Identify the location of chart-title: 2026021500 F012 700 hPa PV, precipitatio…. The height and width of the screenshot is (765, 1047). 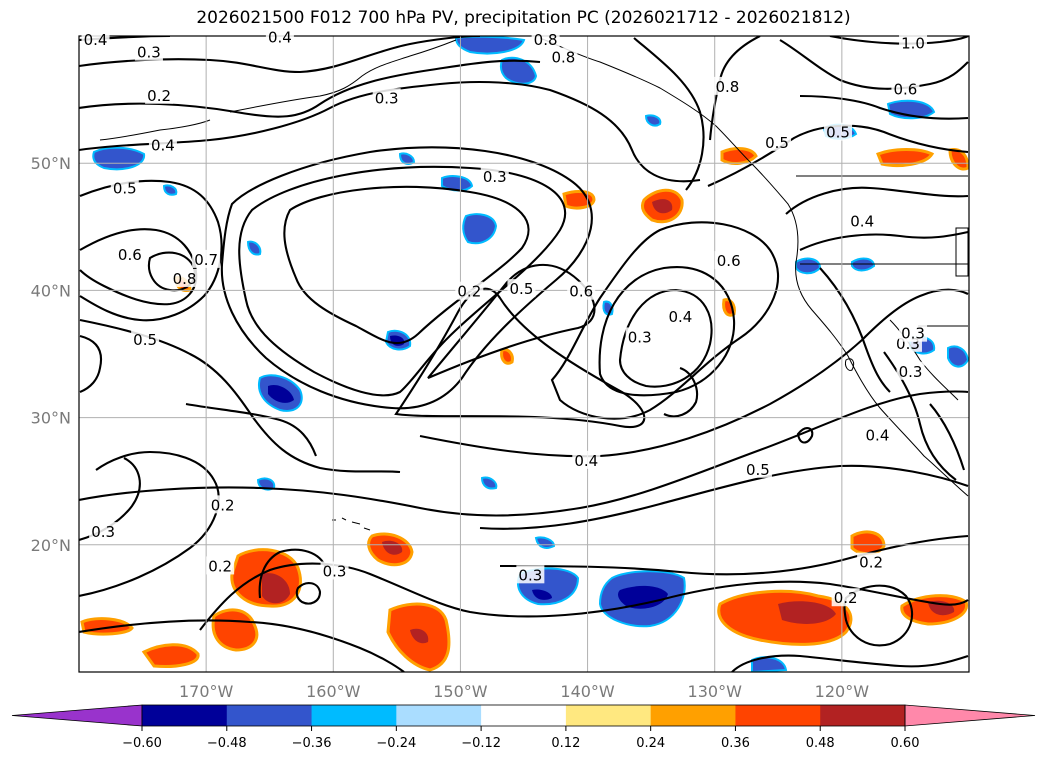
(523, 18).